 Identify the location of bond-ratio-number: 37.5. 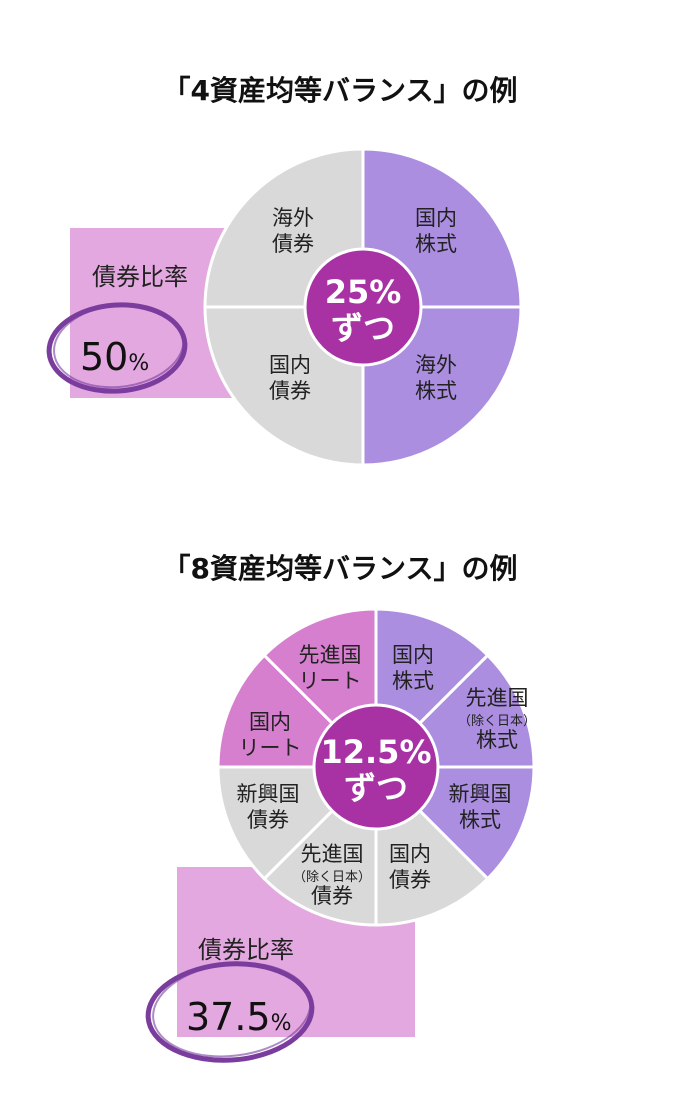
(228, 1017).